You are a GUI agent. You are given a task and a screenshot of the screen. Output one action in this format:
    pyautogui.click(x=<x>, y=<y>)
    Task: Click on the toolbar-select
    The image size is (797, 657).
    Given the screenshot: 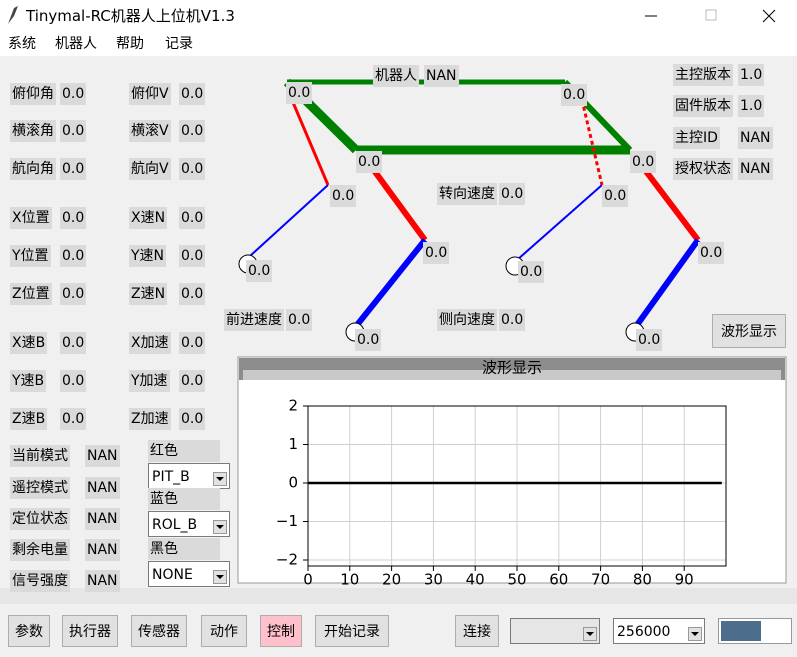 What is the action you would take?
    pyautogui.click(x=555, y=631)
    